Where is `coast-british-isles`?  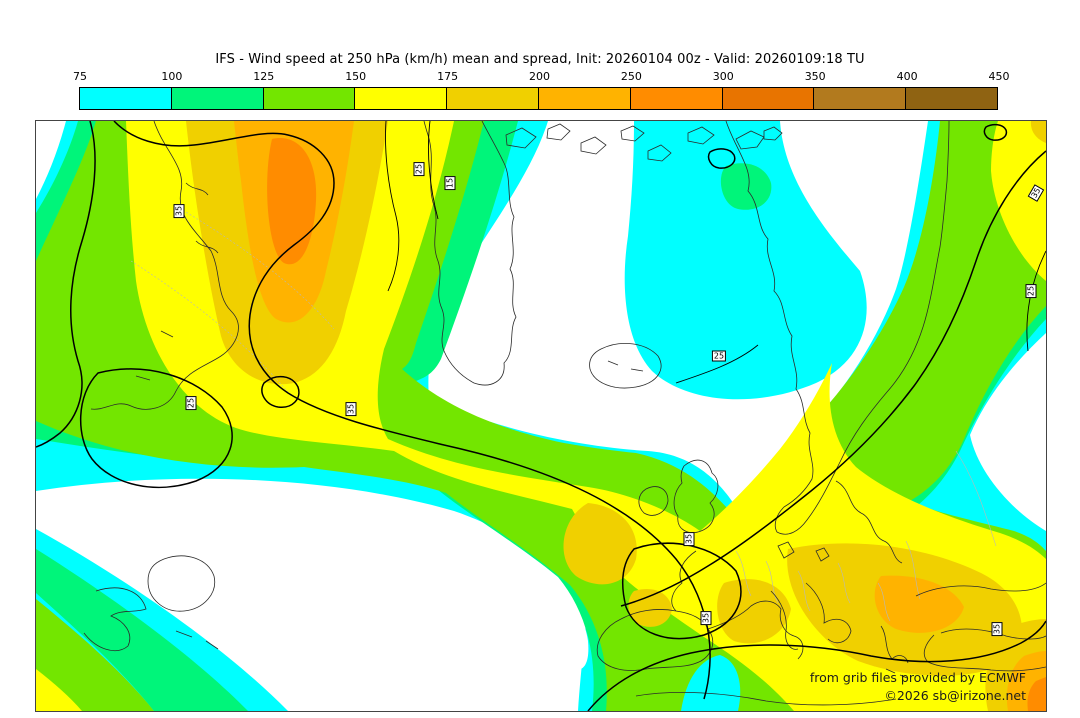 coast-british-isles is located at coordinates (678, 496).